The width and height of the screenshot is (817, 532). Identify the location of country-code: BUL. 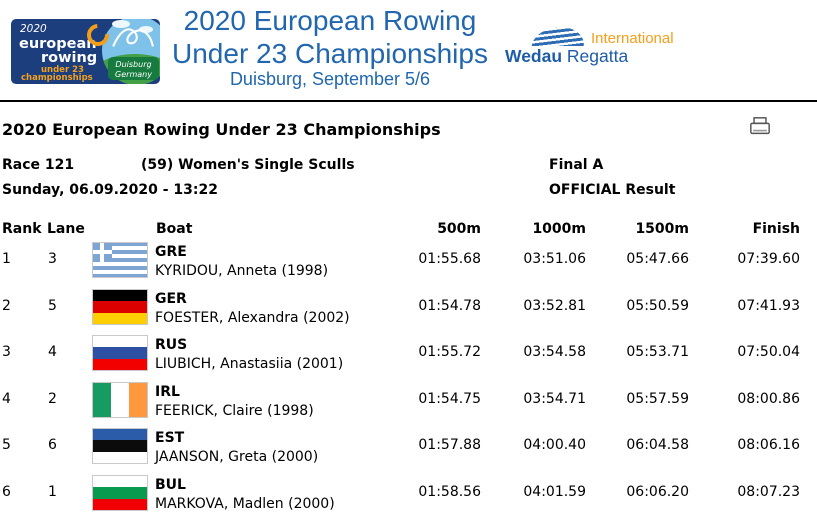
(170, 484).